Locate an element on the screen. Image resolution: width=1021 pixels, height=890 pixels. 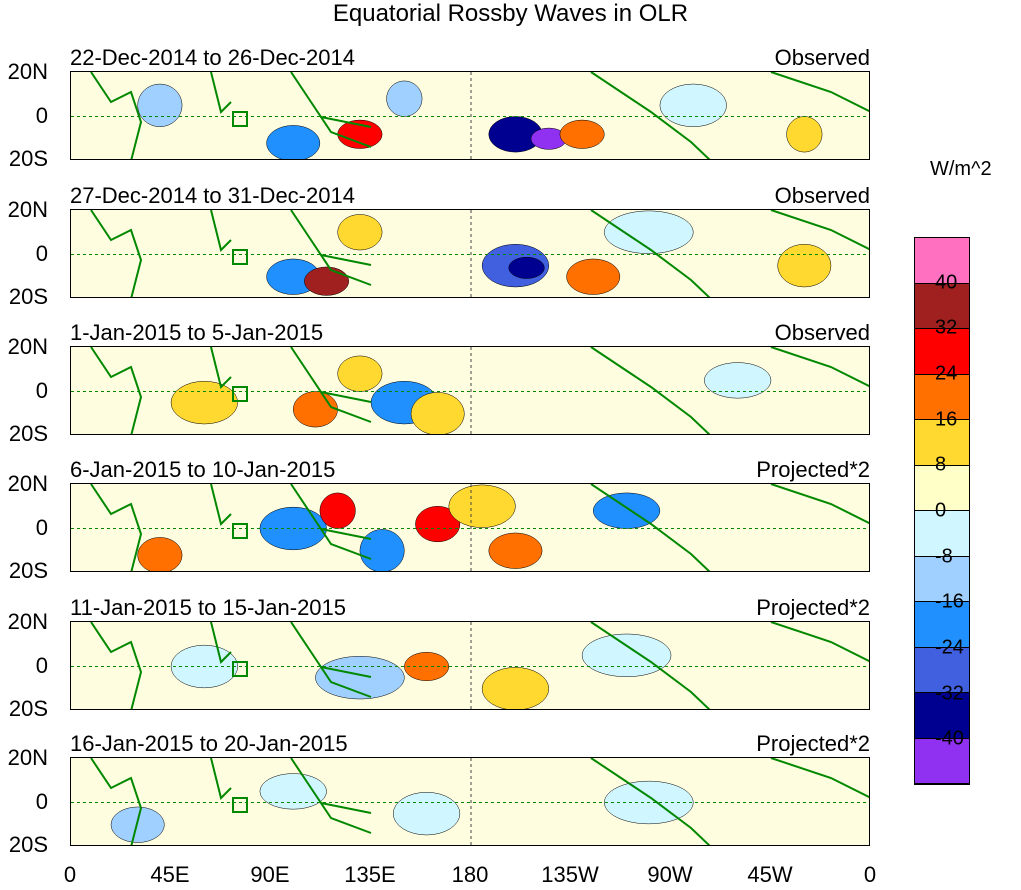
colorbar-label: 16 is located at coordinates (946, 419).